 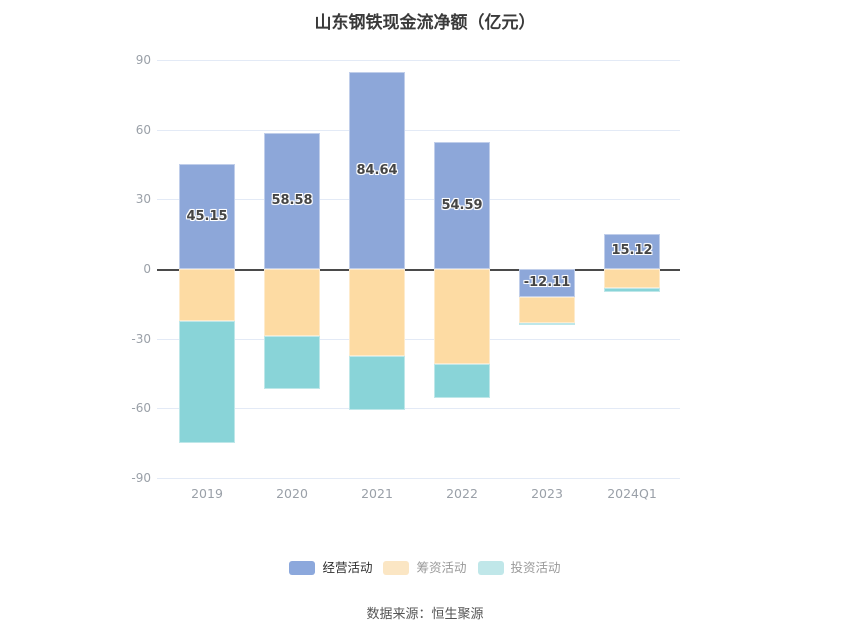 I want to click on bar-segment-operating-2022, so click(x=462, y=205).